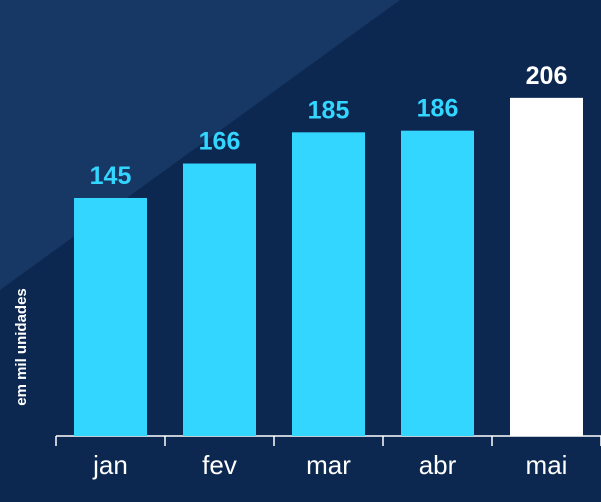 The width and height of the screenshot is (601, 502). What do you see at coordinates (547, 465) in the screenshot?
I see `x-tick-label: mai` at bounding box center [547, 465].